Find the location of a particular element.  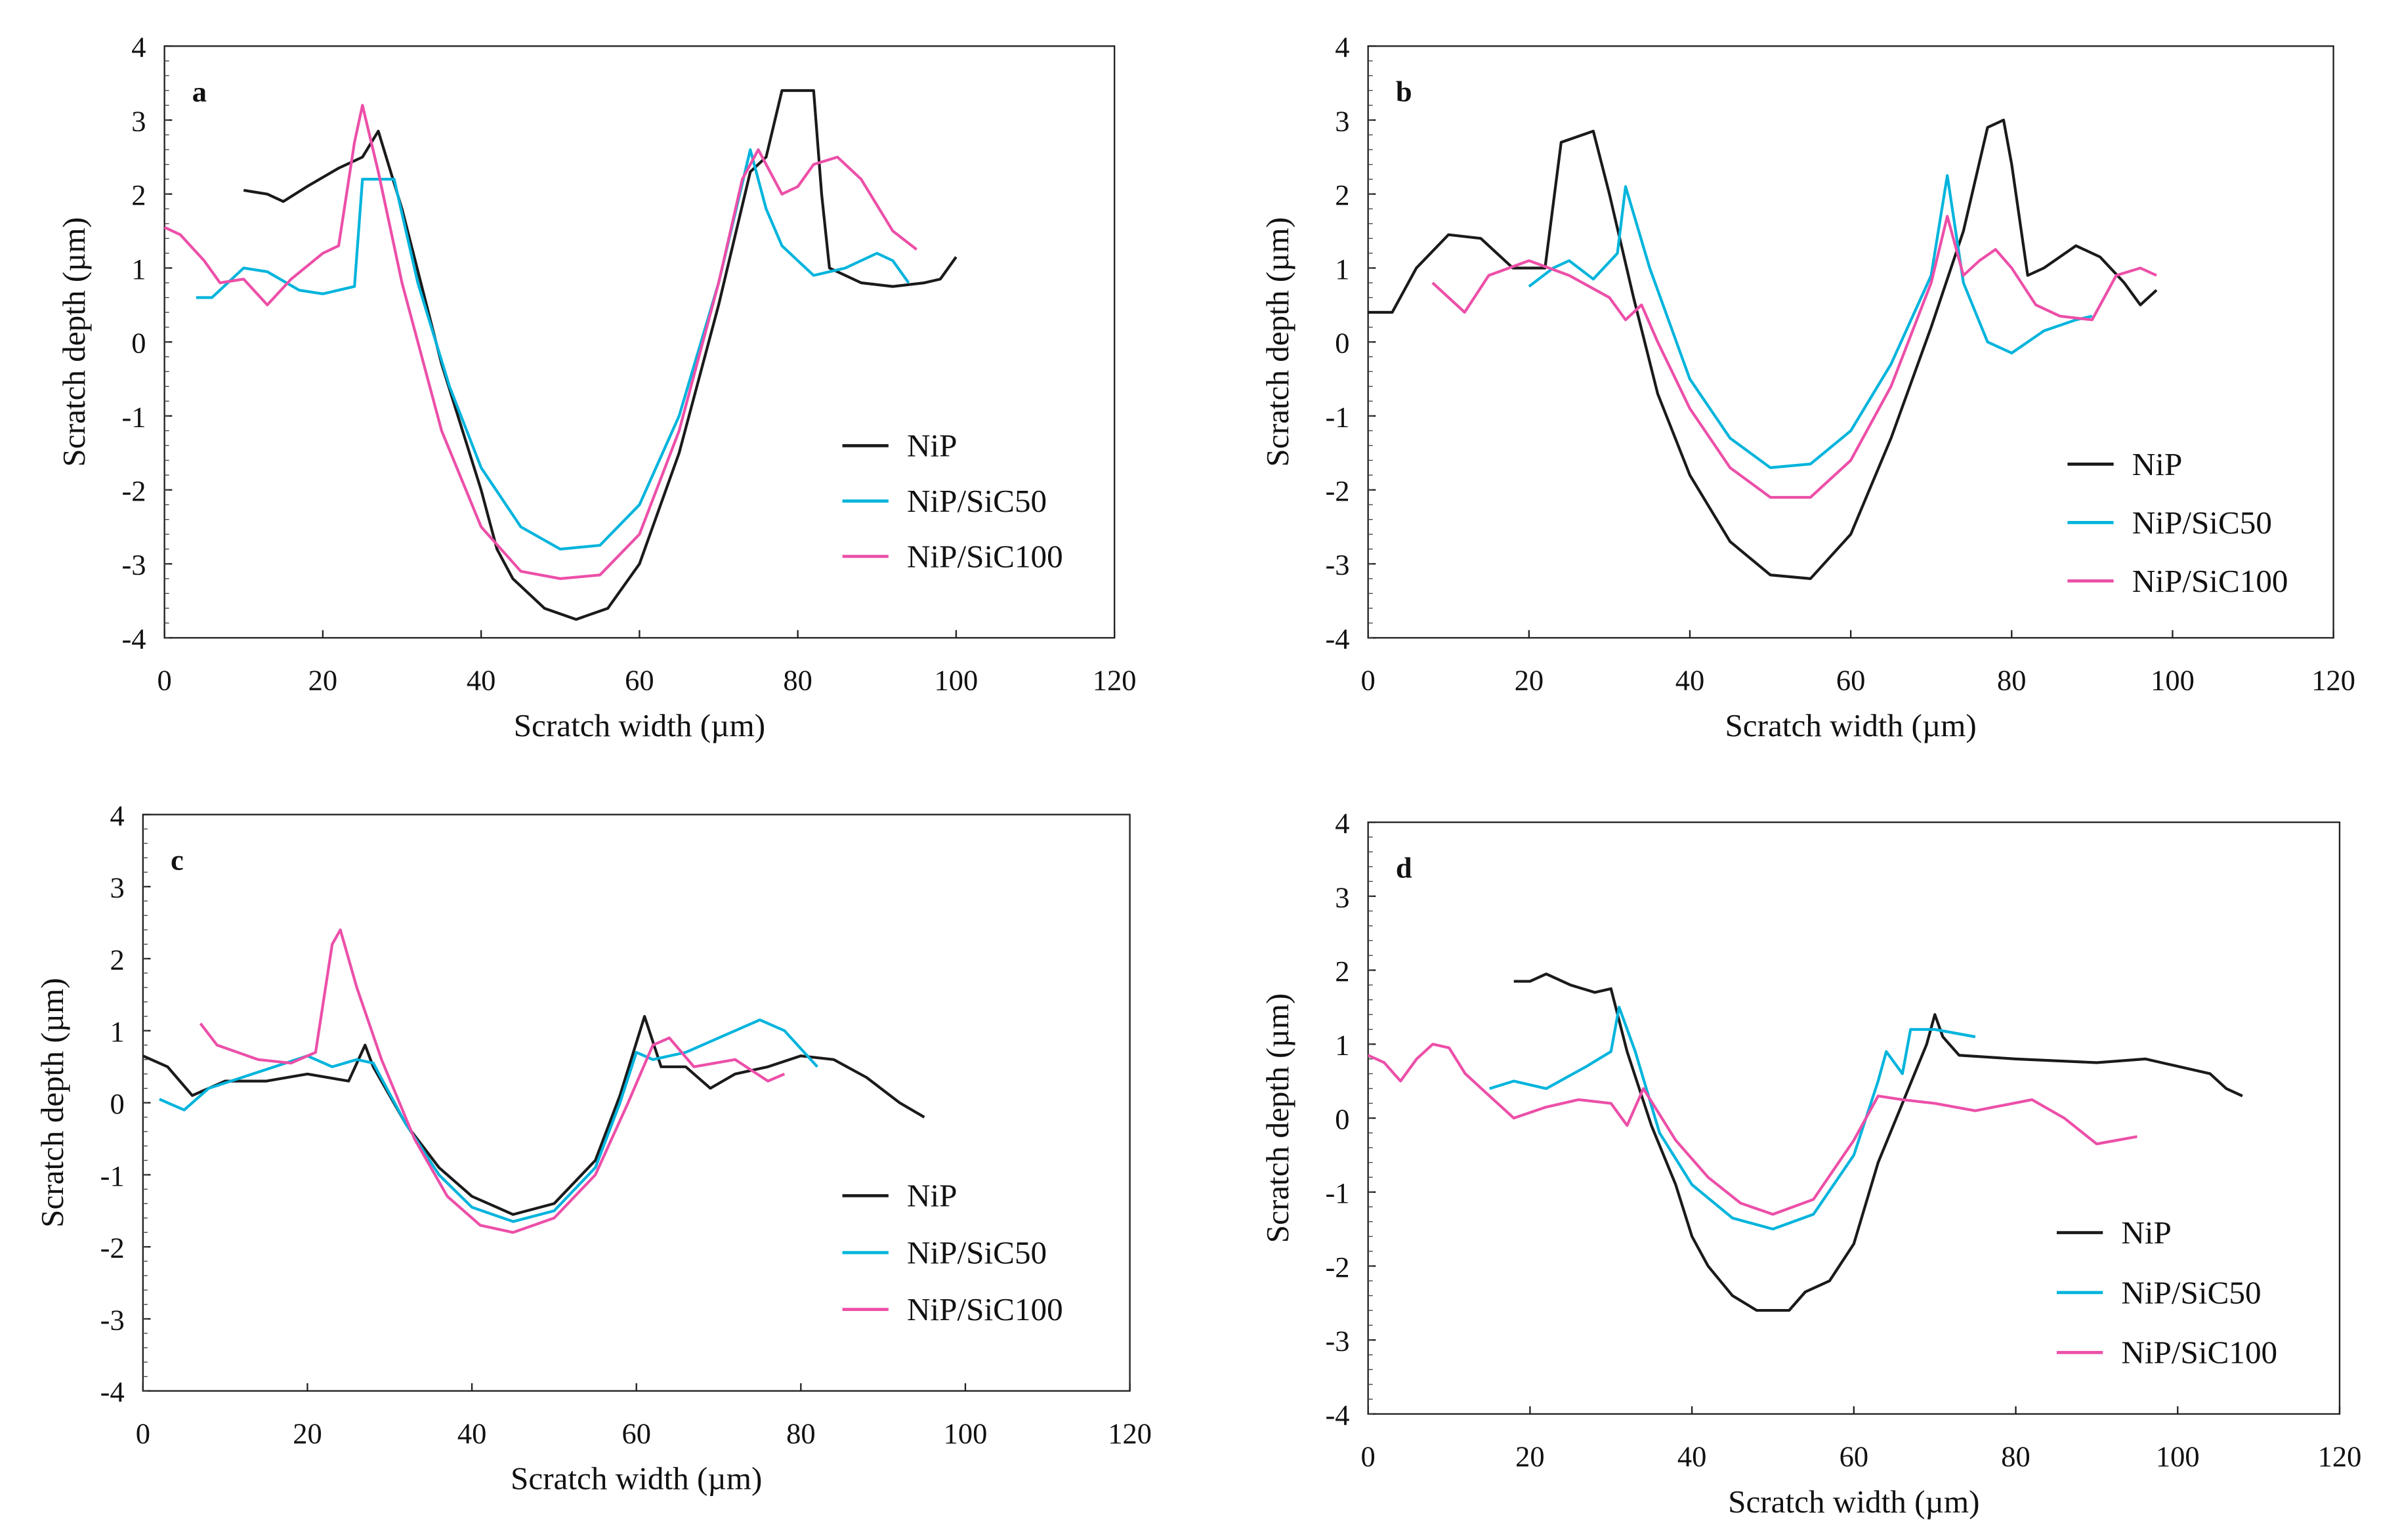

panel-label: a is located at coordinates (200, 91).